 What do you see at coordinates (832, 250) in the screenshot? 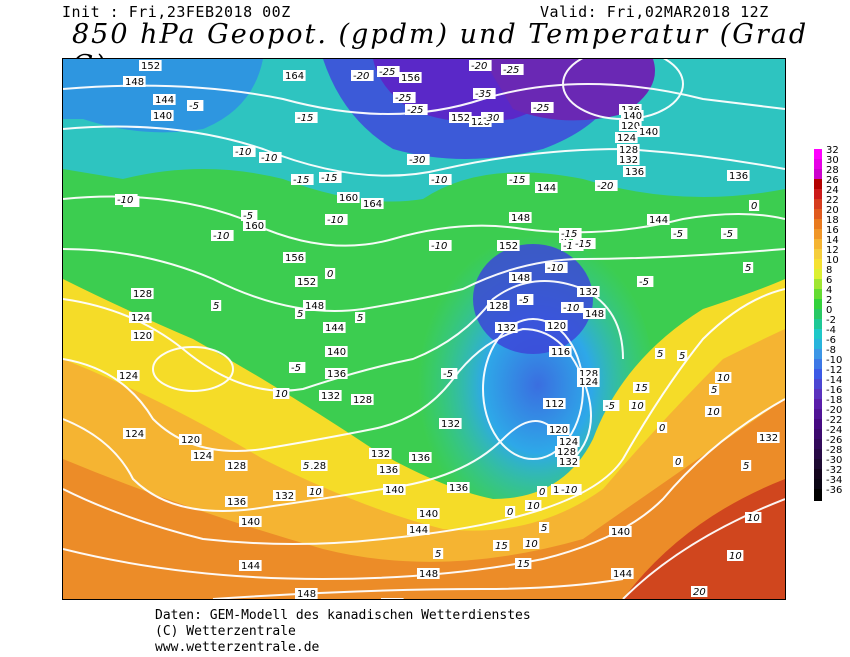
I see `legend-label: 12` at bounding box center [832, 250].